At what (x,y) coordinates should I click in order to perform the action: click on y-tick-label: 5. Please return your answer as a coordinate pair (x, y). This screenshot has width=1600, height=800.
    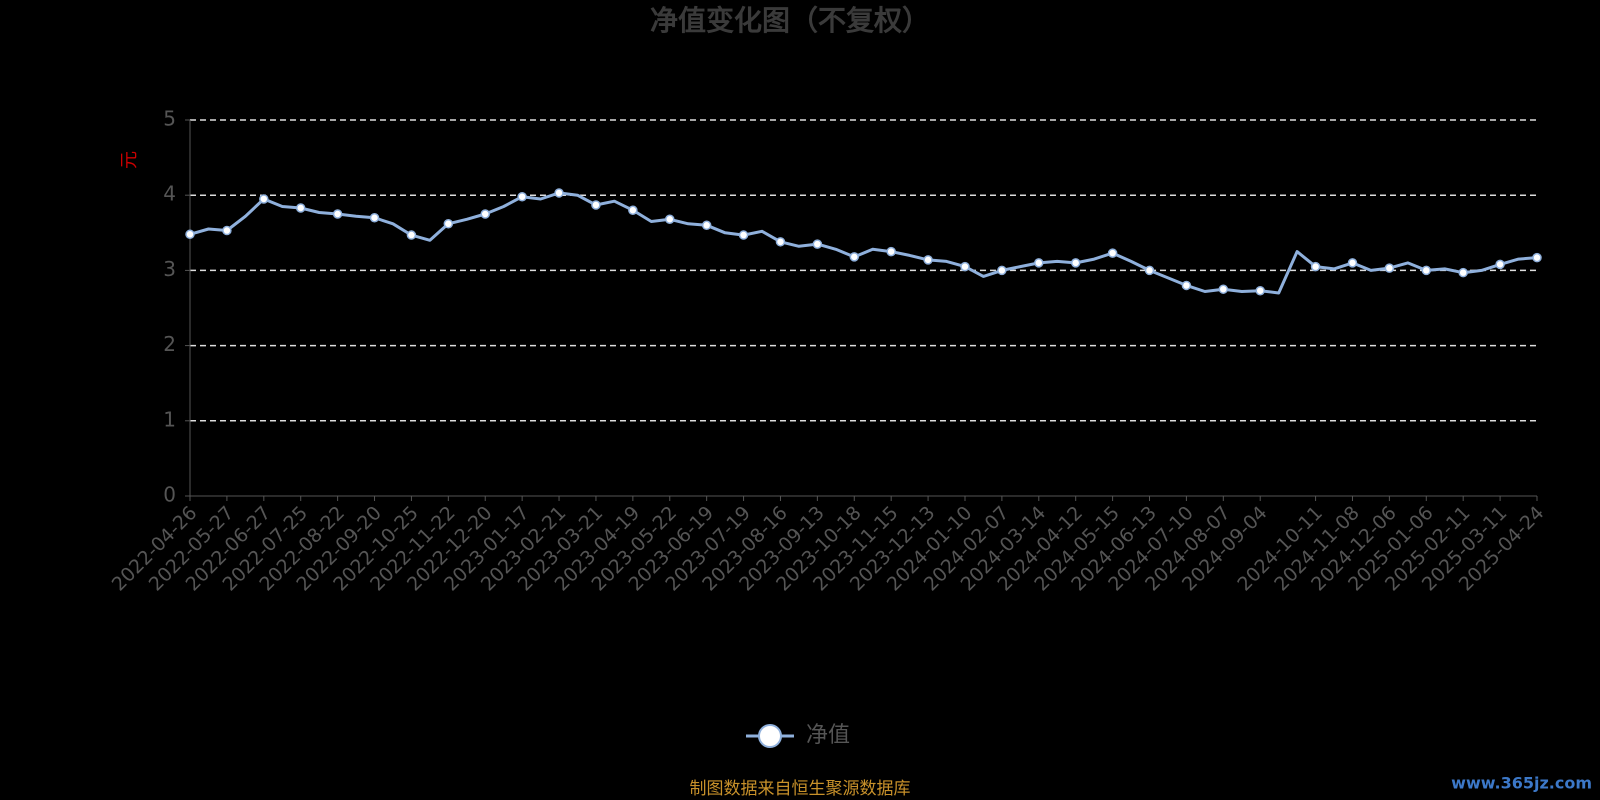
    Looking at the image, I should click on (169, 119).